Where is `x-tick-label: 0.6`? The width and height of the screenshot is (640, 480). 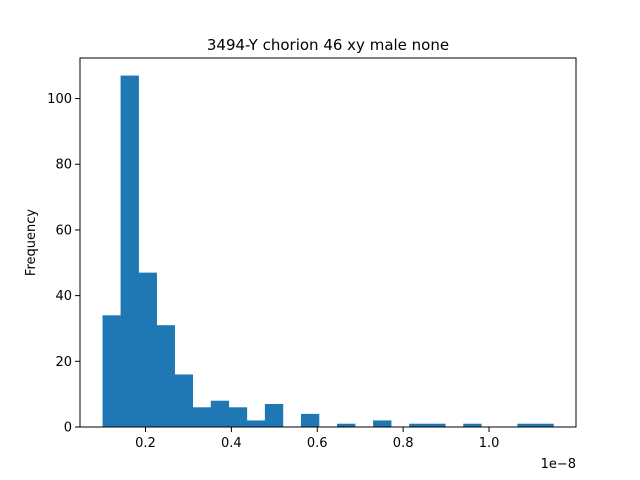
x-tick-label: 0.6 is located at coordinates (317, 443).